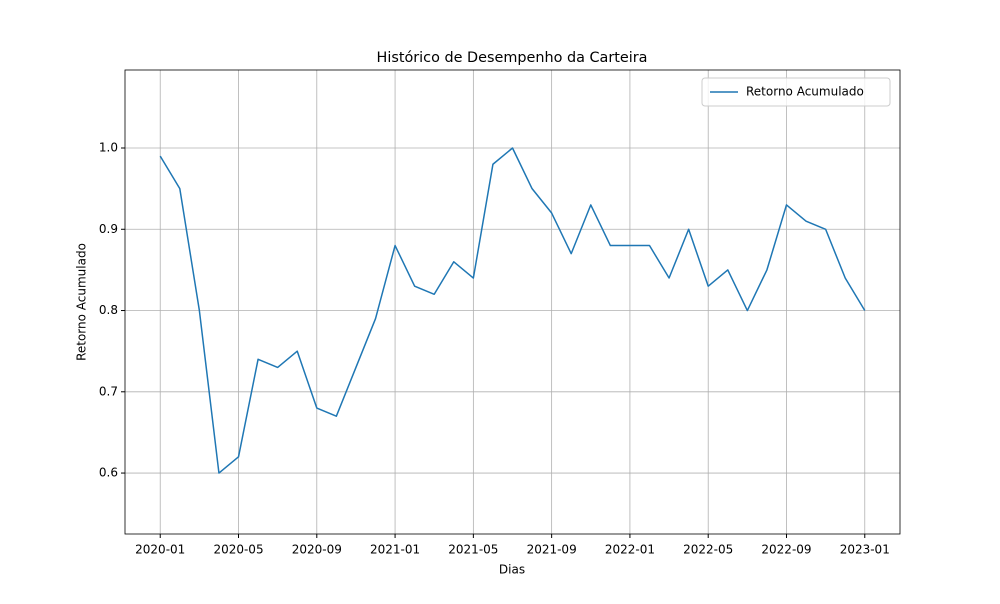  I want to click on x-tick-label: 2022-05, so click(708, 550).